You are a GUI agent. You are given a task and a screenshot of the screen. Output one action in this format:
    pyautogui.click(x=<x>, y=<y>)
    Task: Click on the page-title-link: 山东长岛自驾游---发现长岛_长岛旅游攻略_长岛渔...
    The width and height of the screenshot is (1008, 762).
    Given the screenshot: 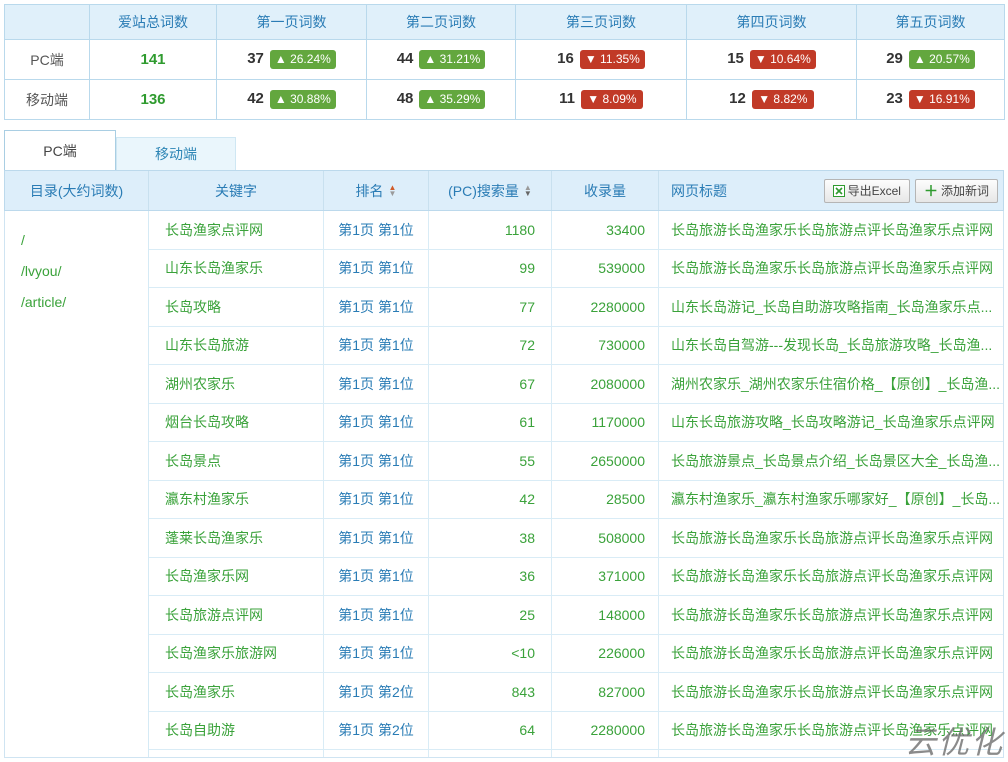 What is the action you would take?
    pyautogui.click(x=832, y=345)
    